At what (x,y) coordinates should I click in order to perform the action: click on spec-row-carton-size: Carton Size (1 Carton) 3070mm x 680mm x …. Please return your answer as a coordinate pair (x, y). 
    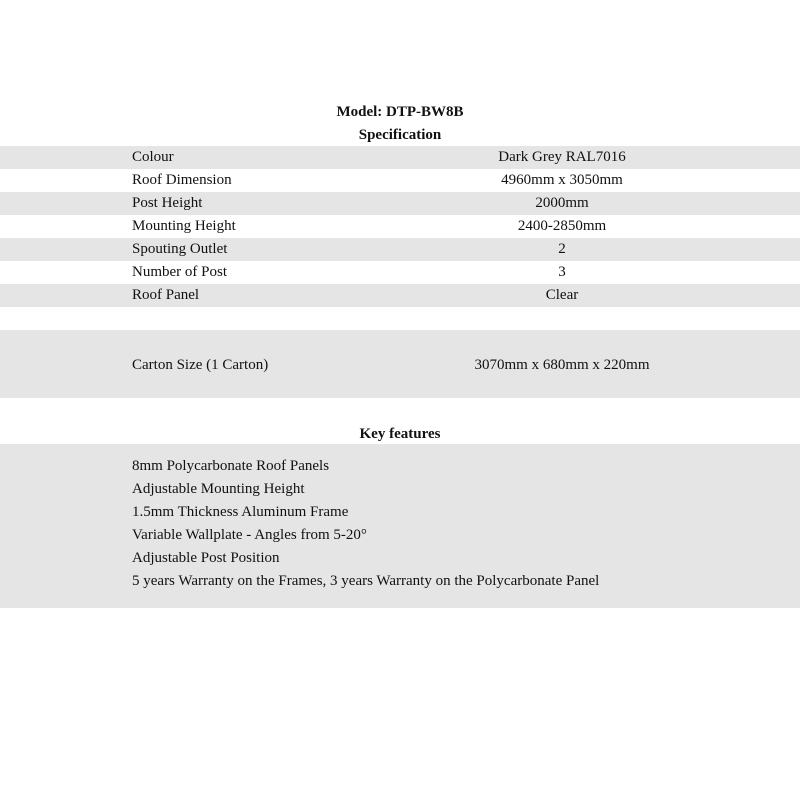
    Looking at the image, I should click on (400, 364).